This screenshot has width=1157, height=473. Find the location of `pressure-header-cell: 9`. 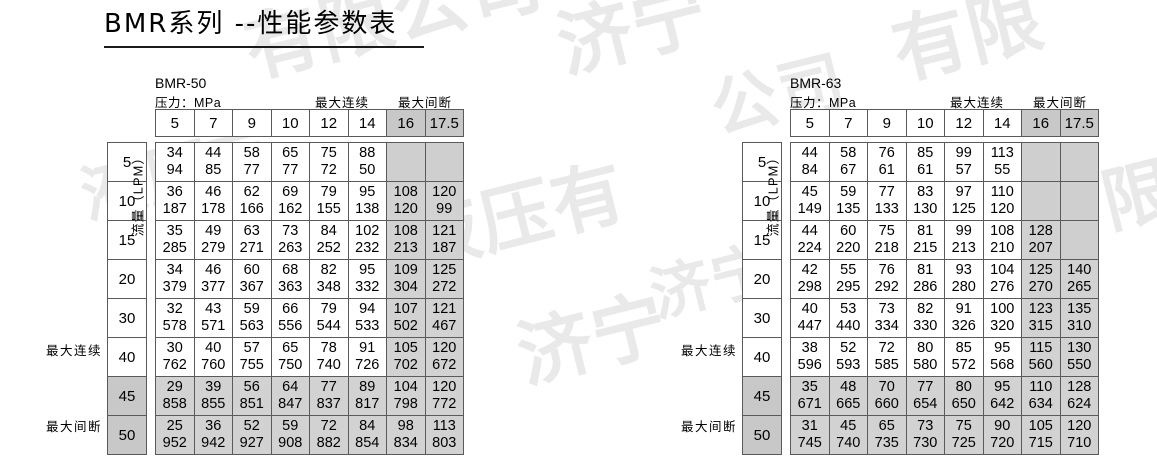

pressure-header-cell: 9 is located at coordinates (252, 123).